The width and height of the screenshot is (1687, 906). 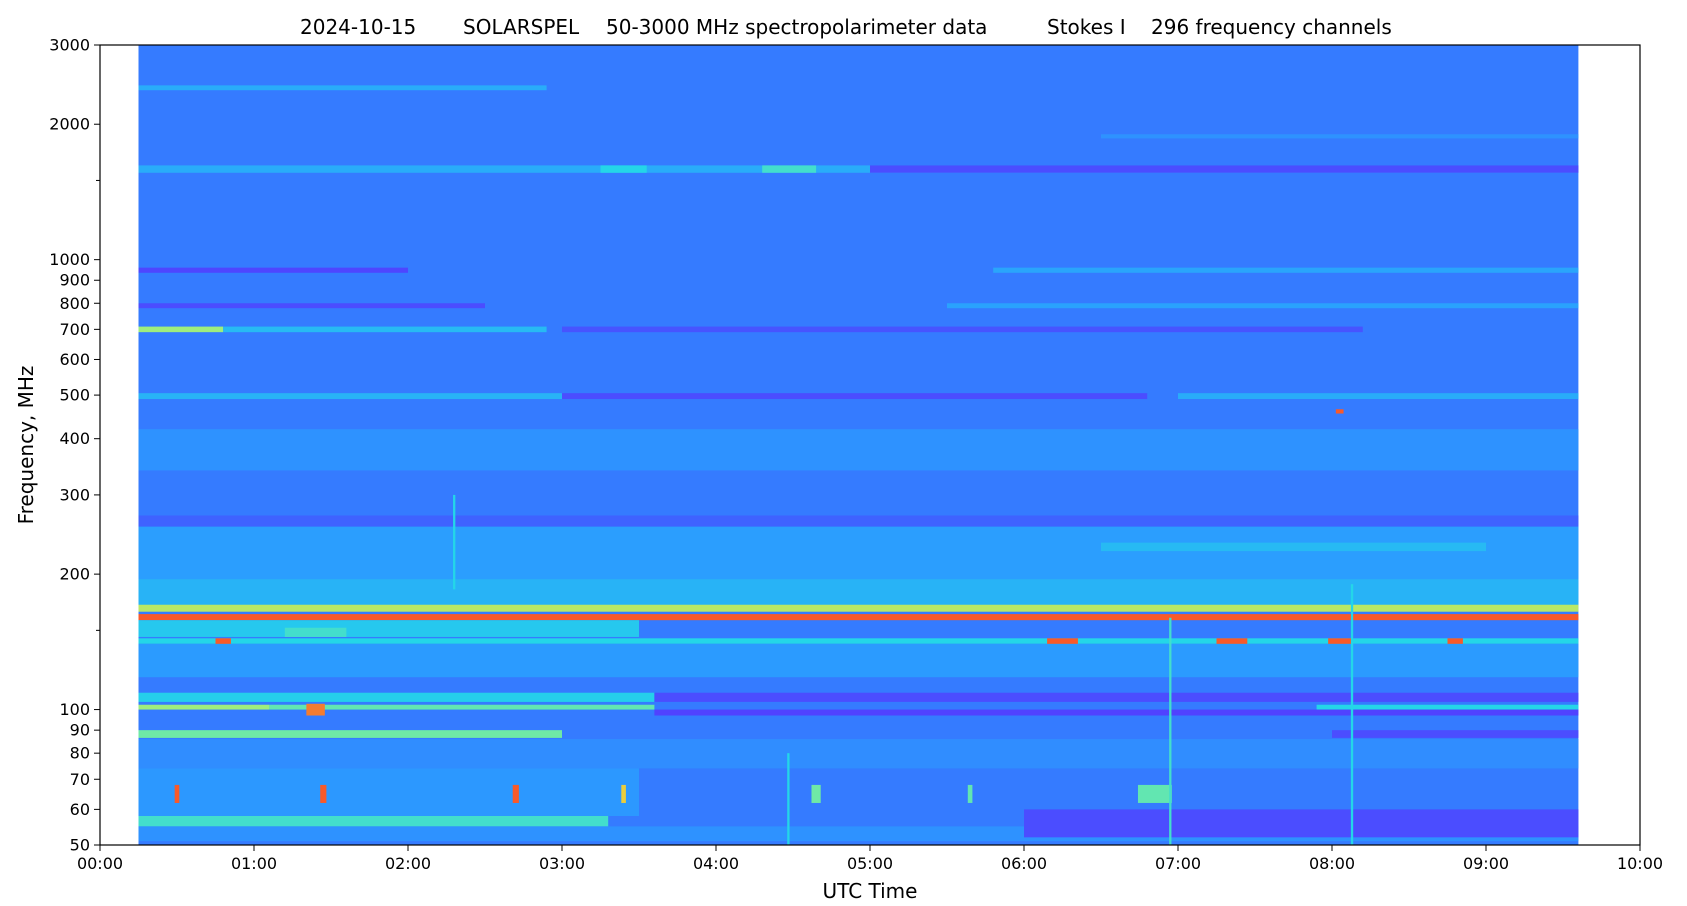 I want to click on y-tick-label: 80, so click(x=80, y=753).